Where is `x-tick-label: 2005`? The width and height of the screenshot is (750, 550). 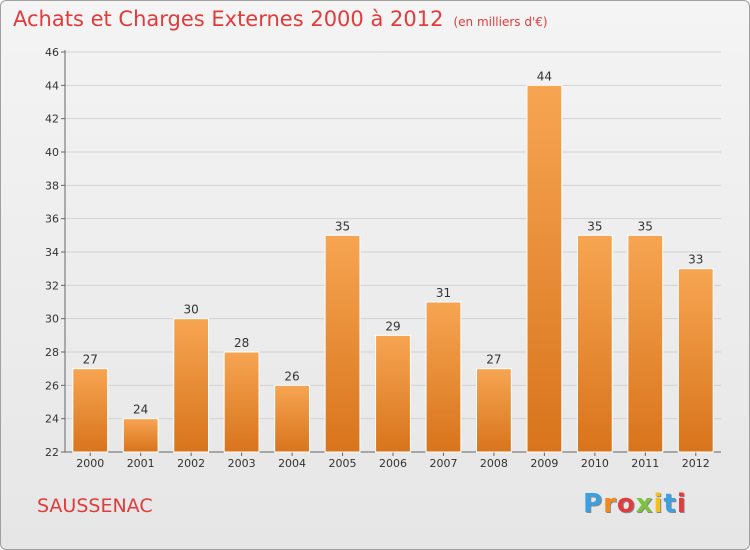
x-tick-label: 2005 is located at coordinates (343, 463).